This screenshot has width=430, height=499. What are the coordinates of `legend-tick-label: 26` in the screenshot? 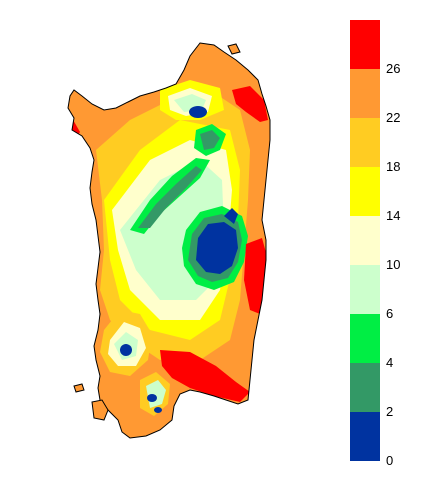 It's located at (393, 68).